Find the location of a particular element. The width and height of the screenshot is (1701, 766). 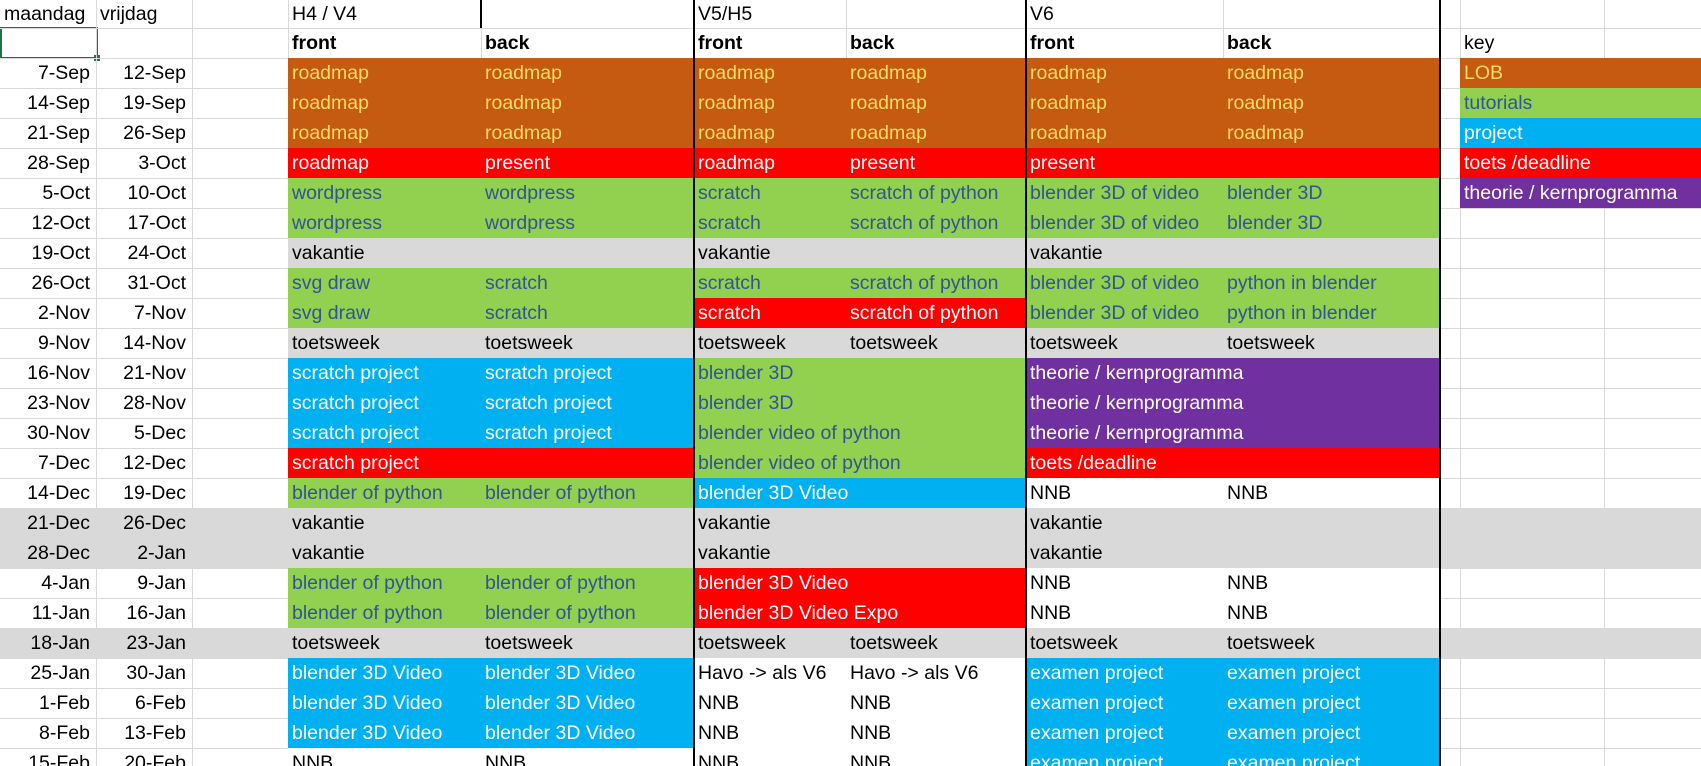

group-header-v6: V6 is located at coordinates (1042, 14).